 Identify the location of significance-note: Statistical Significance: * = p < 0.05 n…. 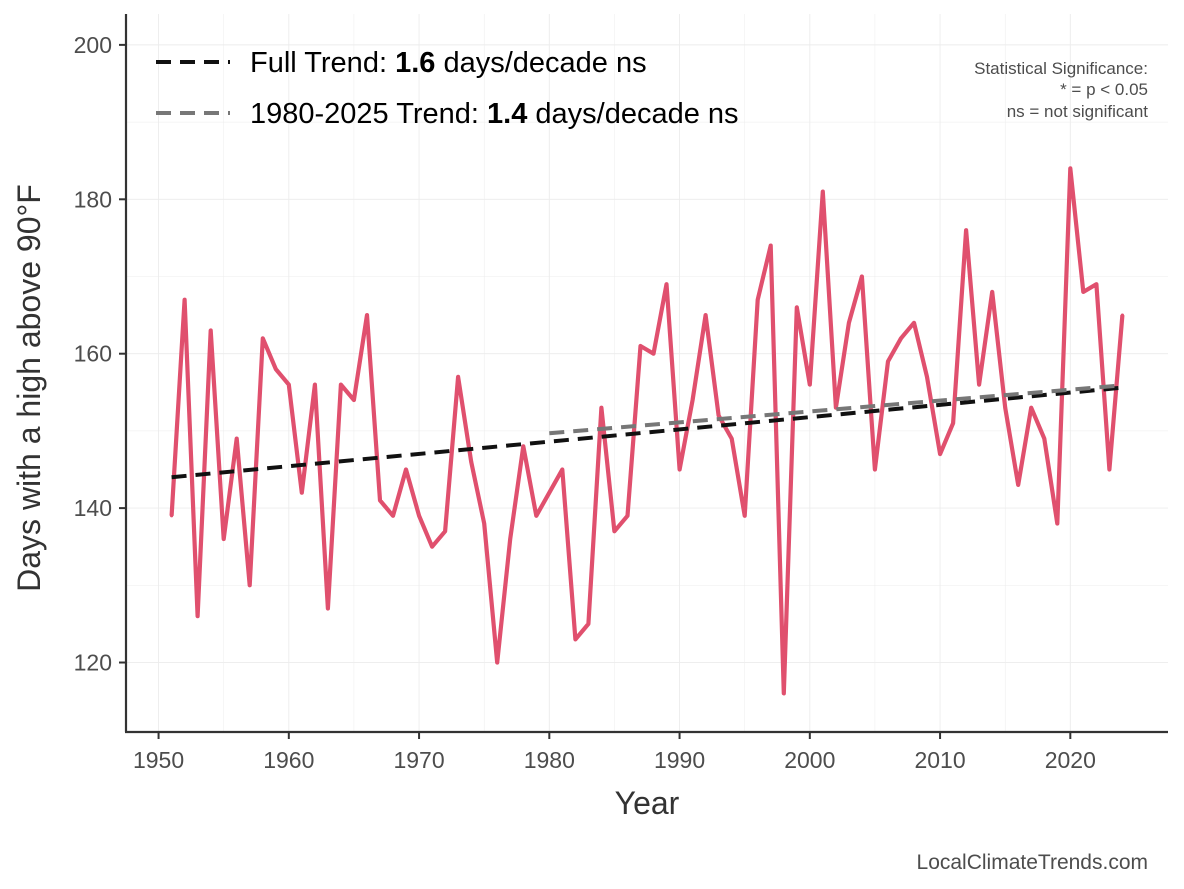
(1061, 90).